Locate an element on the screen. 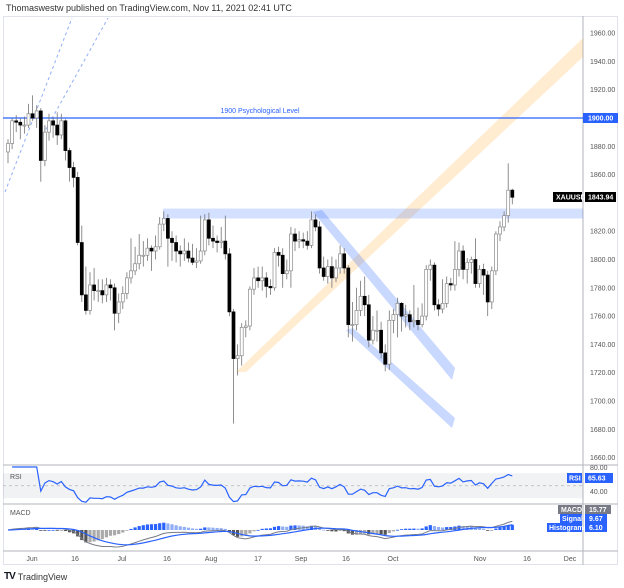  histogram-value-tag is located at coordinates (596, 527).